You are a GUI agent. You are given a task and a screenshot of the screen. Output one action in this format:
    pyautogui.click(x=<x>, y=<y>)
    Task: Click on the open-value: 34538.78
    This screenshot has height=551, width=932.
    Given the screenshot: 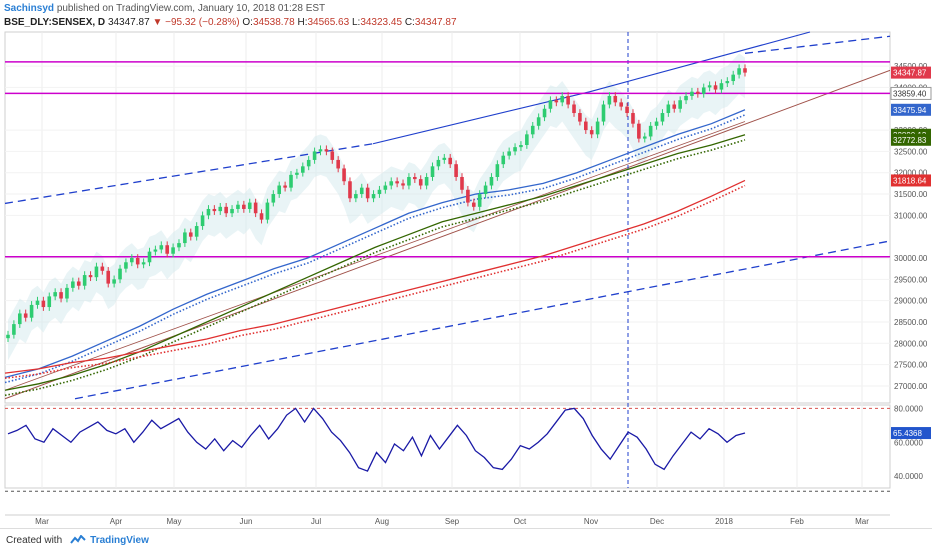 What is the action you would take?
    pyautogui.click(x=273, y=22)
    